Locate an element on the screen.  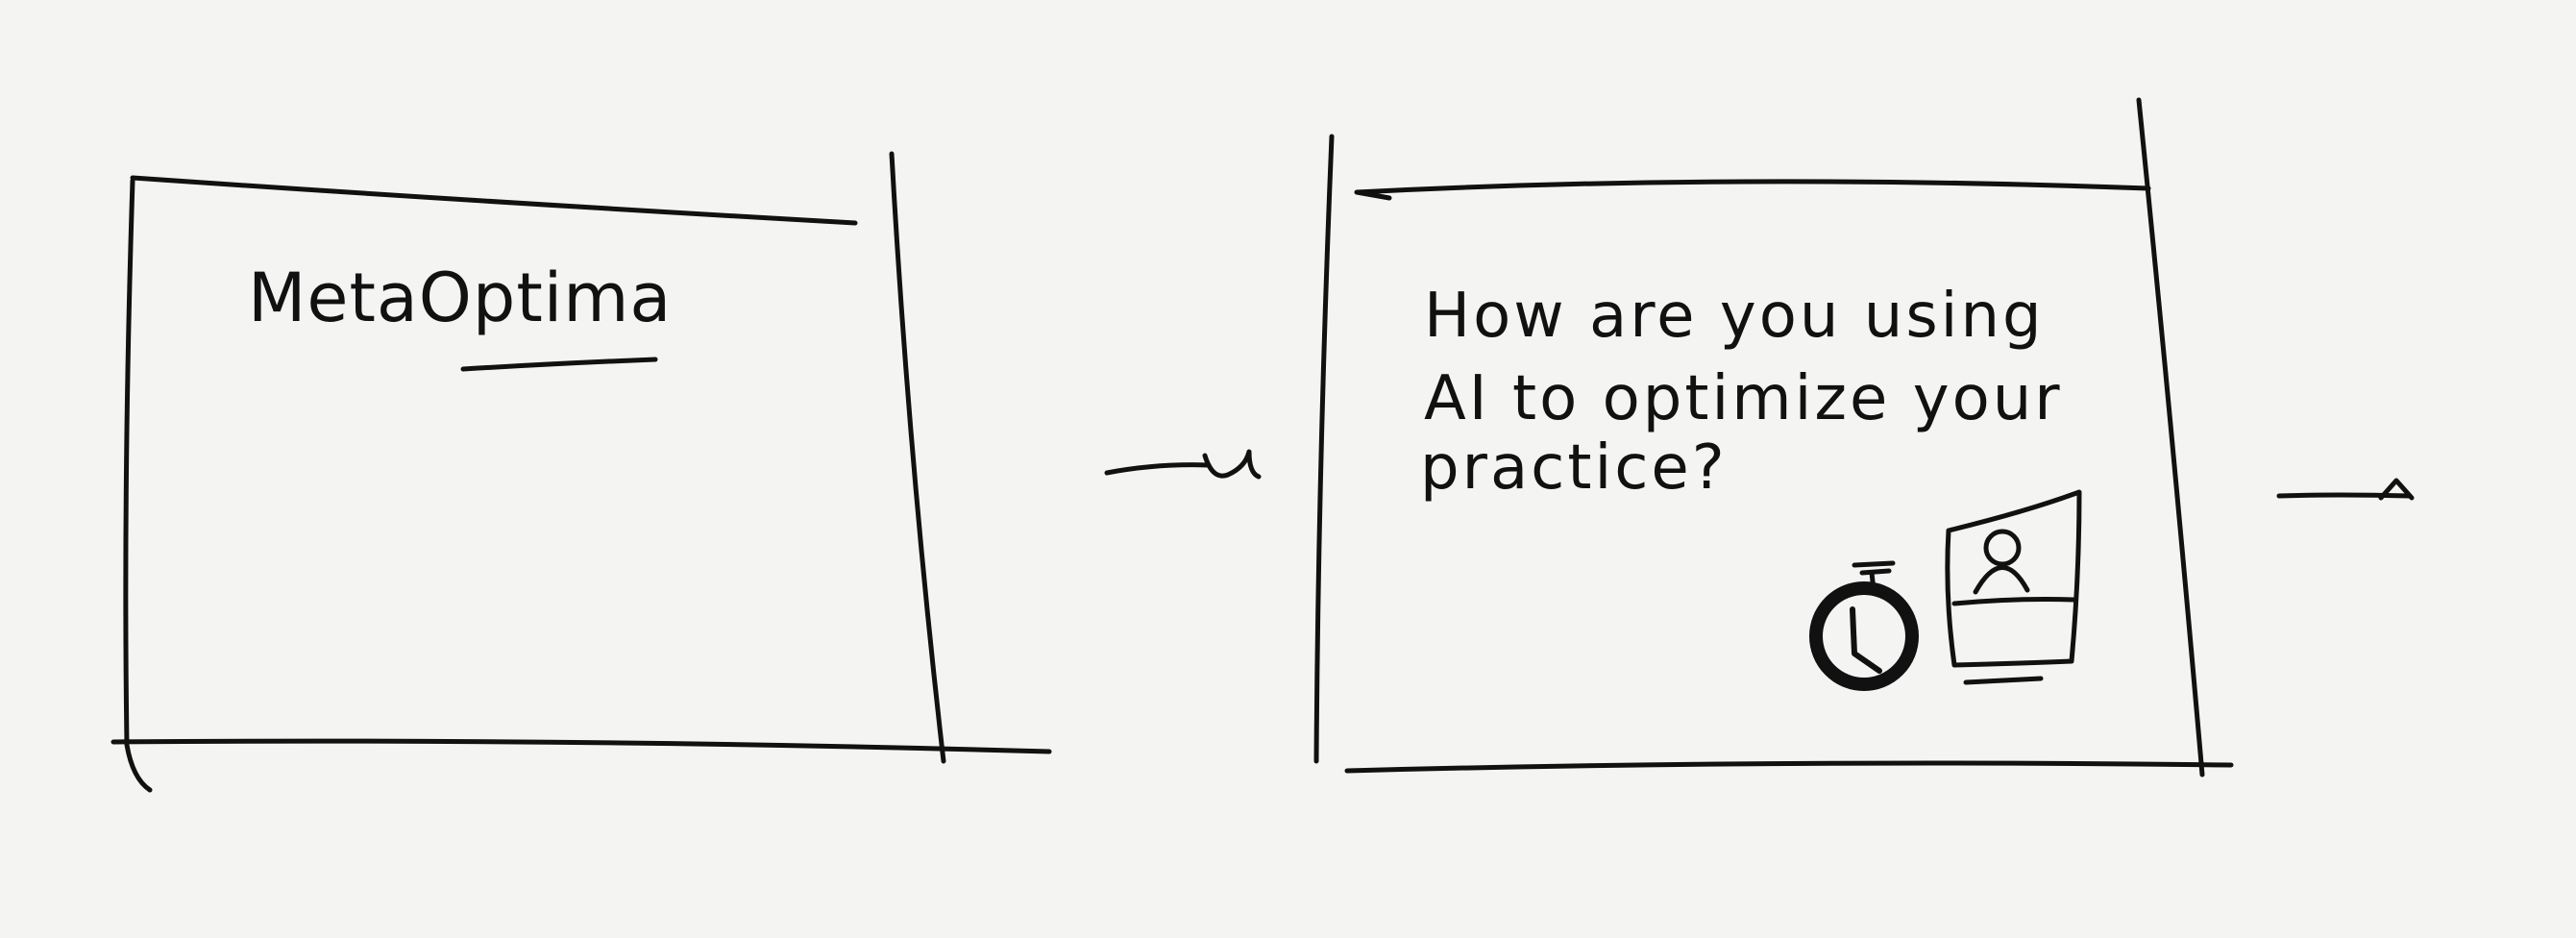
frame-1-right-border is located at coordinates (917, 458).